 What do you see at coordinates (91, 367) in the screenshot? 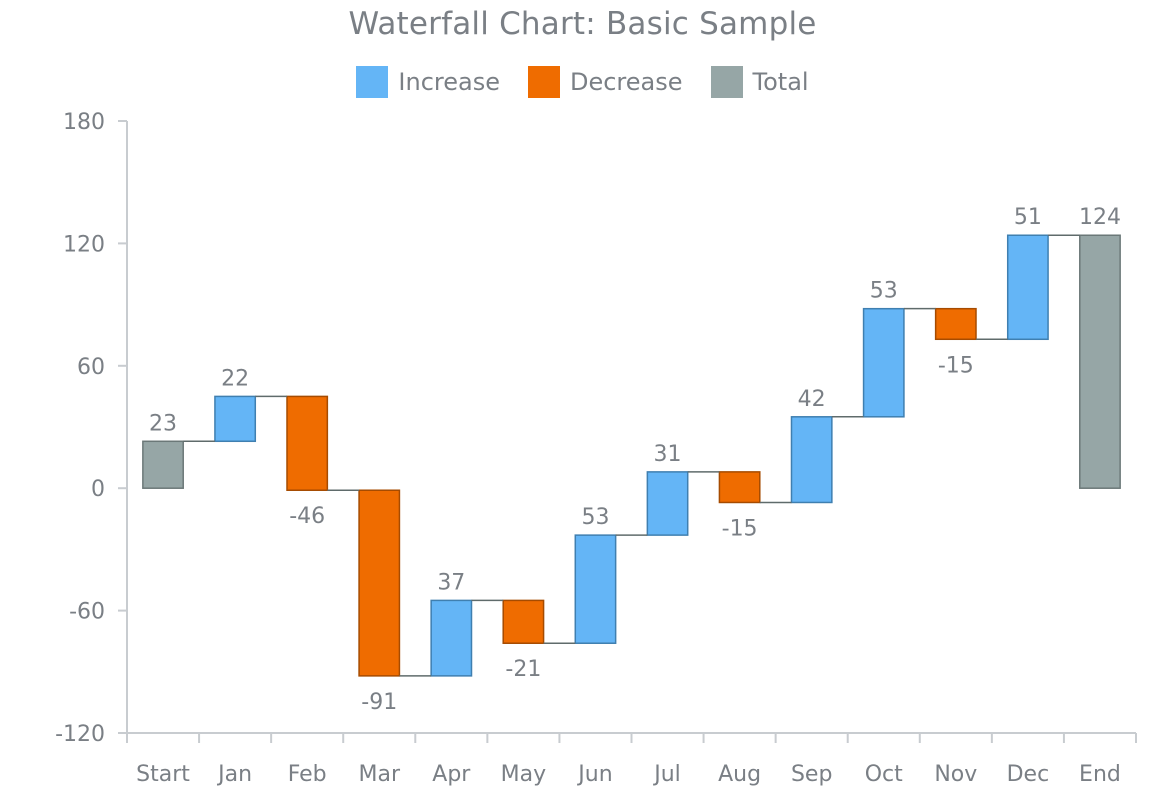
I see `y-tick-label: 60` at bounding box center [91, 367].